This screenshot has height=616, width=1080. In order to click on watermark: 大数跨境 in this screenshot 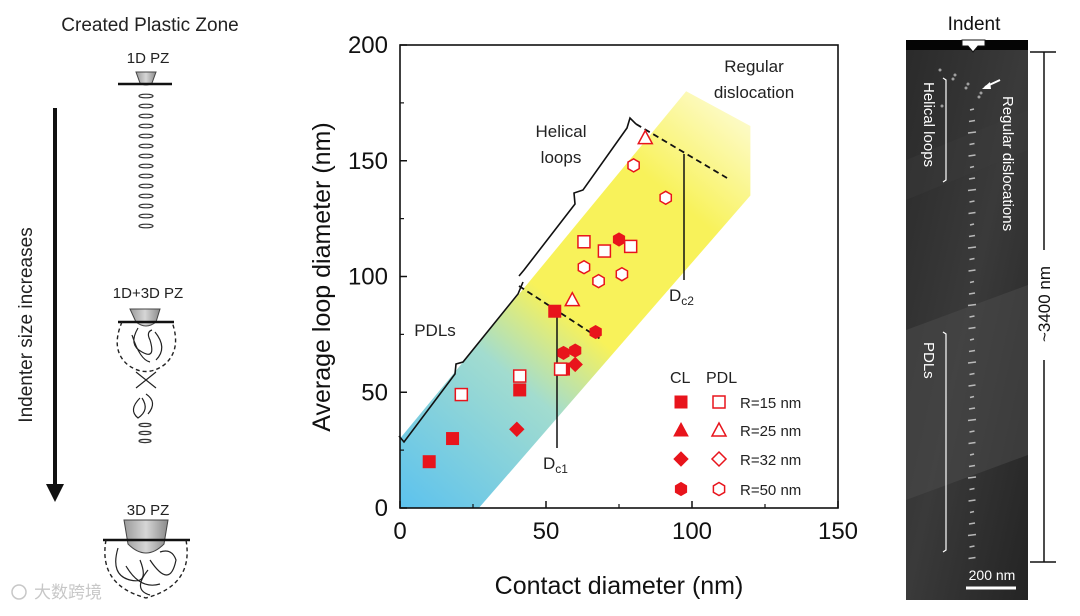, I will do `click(56, 592)`.